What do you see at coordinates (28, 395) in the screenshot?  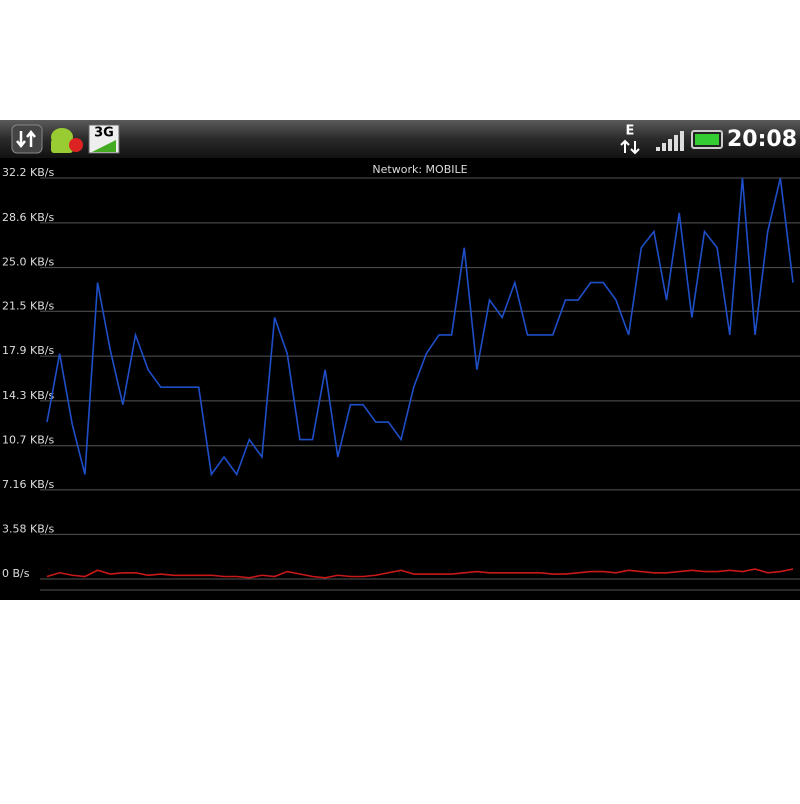 I see `y-tick-label: 14.3 KB/s` at bounding box center [28, 395].